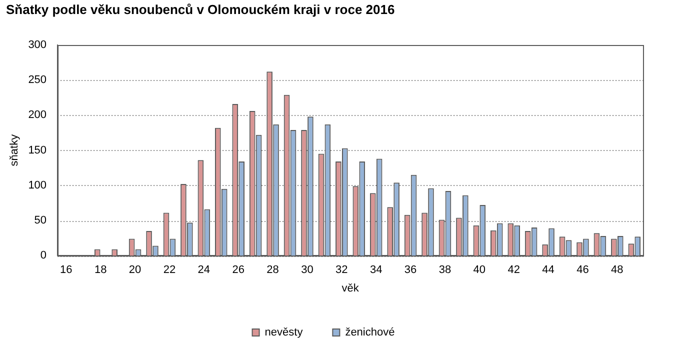  What do you see at coordinates (200, 9) in the screenshot?
I see `chart-title: Sňatky podle věku snoubenců v Olomouckém kraji v roce 2016` at bounding box center [200, 9].